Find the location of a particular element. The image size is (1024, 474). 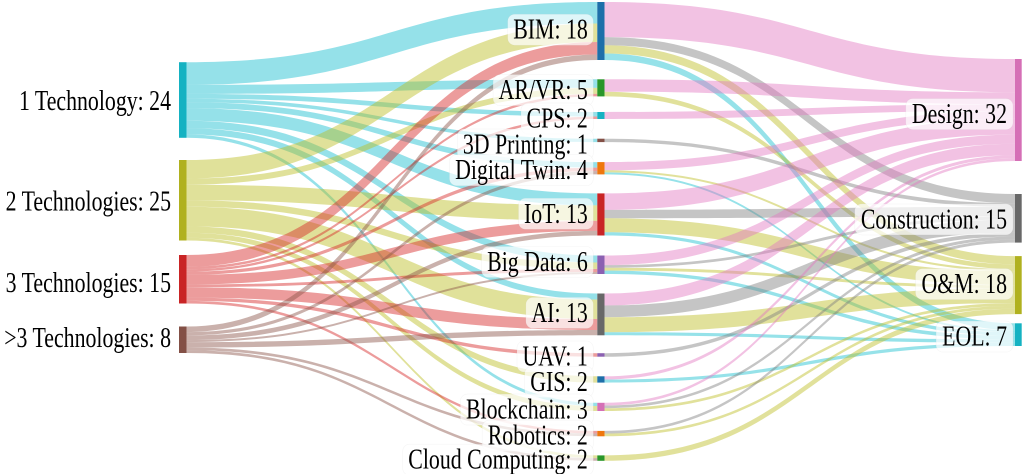

svg-text: AI: 13 is located at coordinates (559, 313).